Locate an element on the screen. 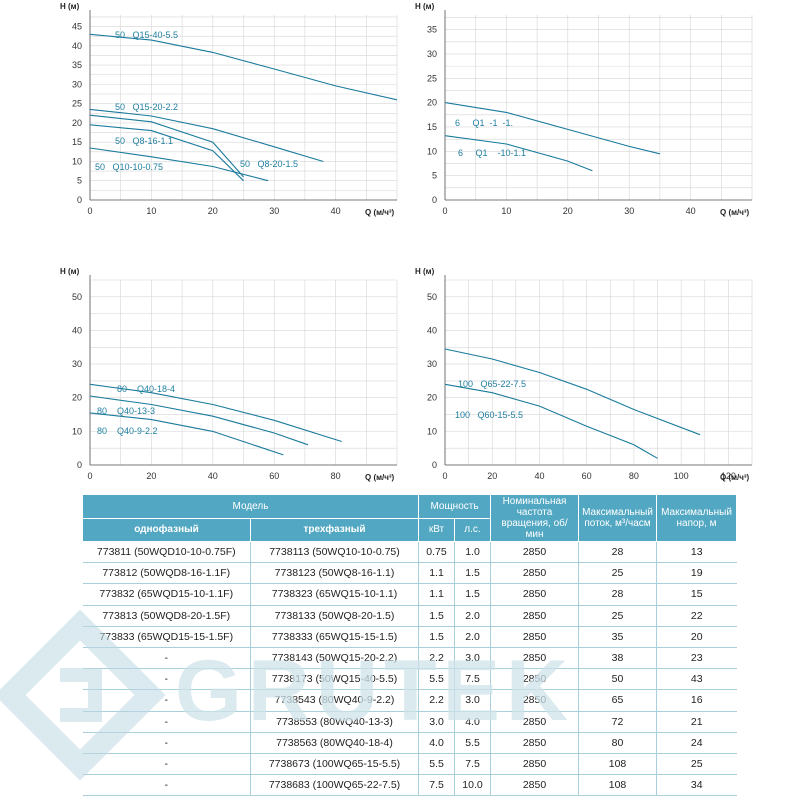  power-header: Мощность is located at coordinates (454, 506).